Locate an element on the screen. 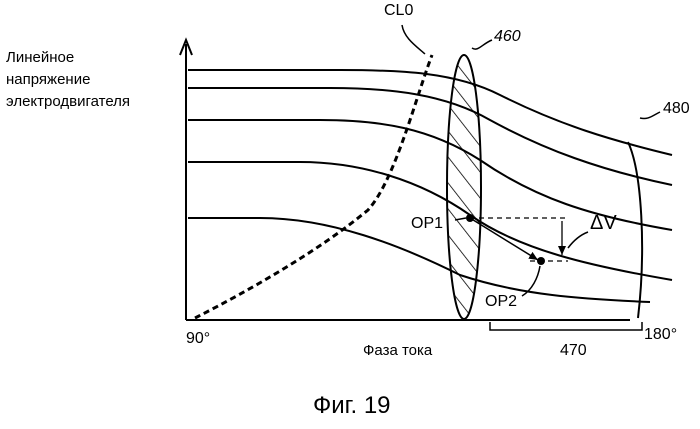 Image resolution: width=700 pixels, height=429 pixels. y-axis-label-line-2: напряжение is located at coordinates (68, 80).